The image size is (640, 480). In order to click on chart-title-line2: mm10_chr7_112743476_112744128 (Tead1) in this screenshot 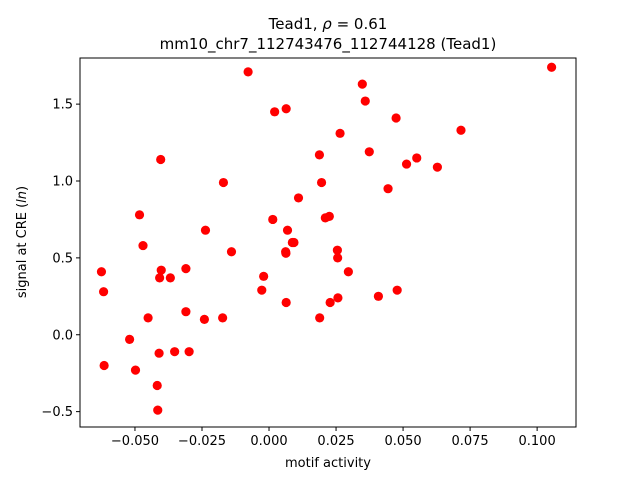, I will do `click(328, 44)`.